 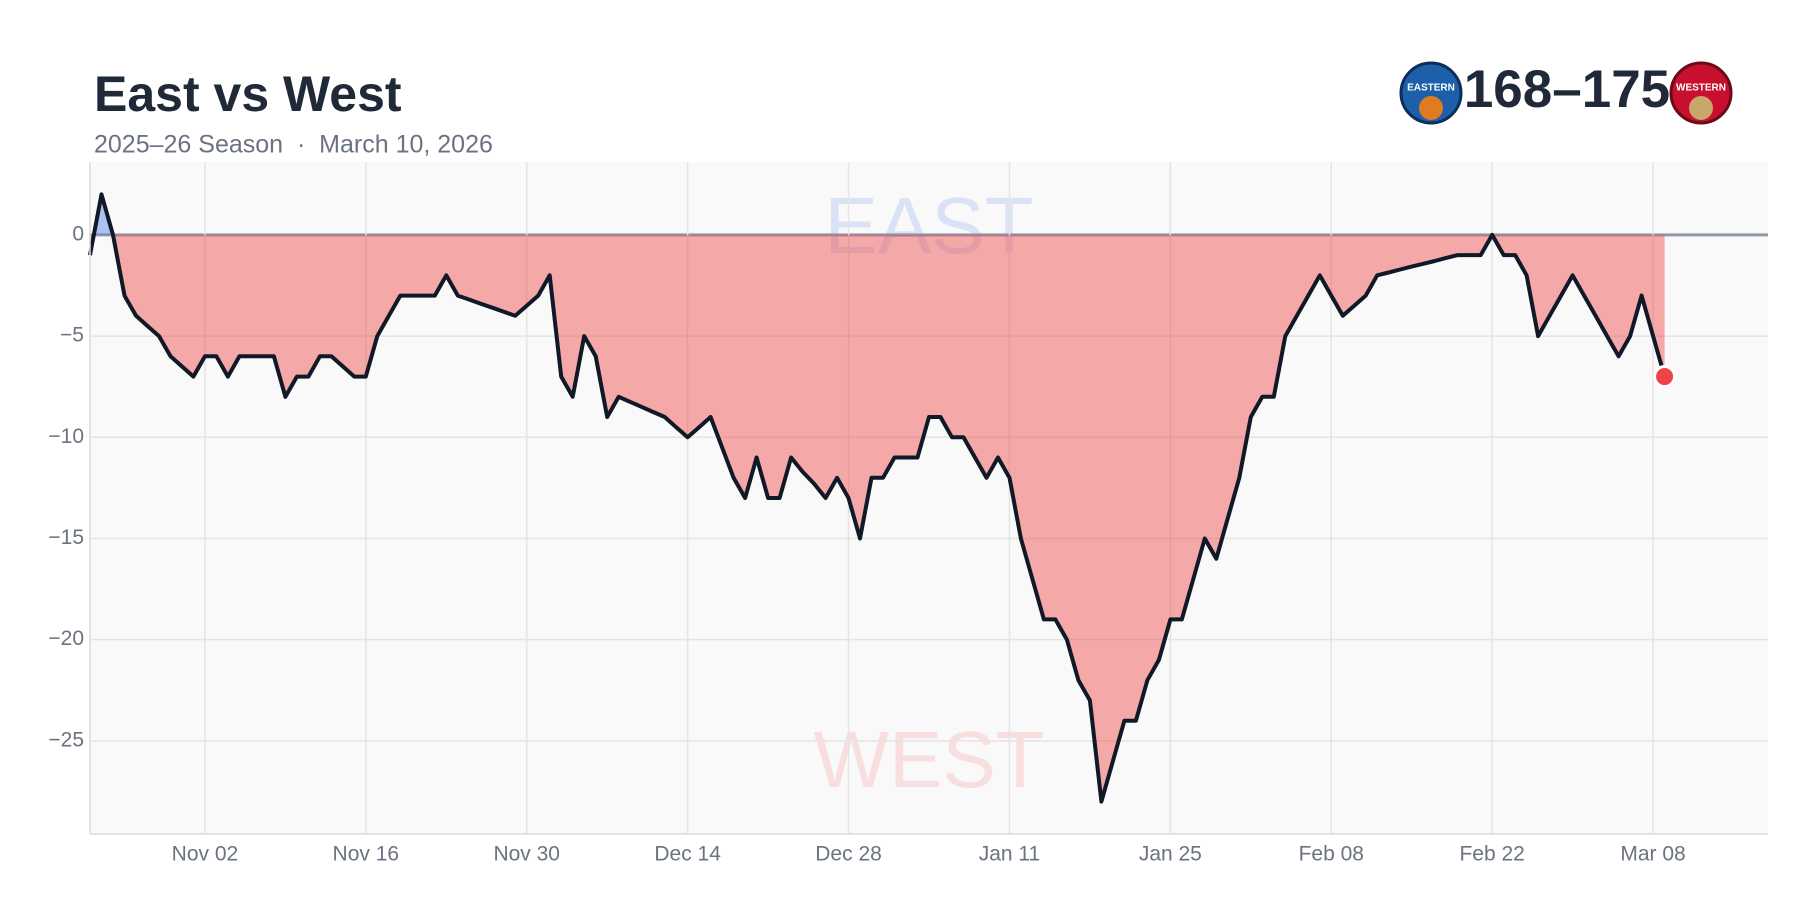 I want to click on west-logo: WESTERN, so click(x=1701, y=93).